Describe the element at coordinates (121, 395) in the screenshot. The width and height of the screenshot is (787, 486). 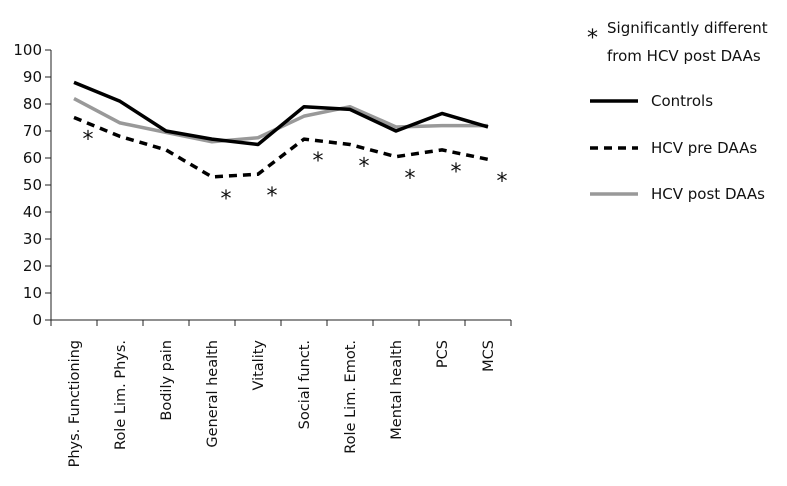
I see `x-tick-label: Role Lim. Phys.` at that location.